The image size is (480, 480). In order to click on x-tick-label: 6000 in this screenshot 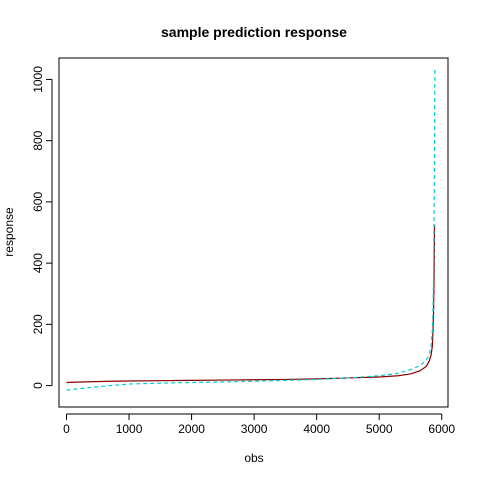, I will do `click(441, 429)`.